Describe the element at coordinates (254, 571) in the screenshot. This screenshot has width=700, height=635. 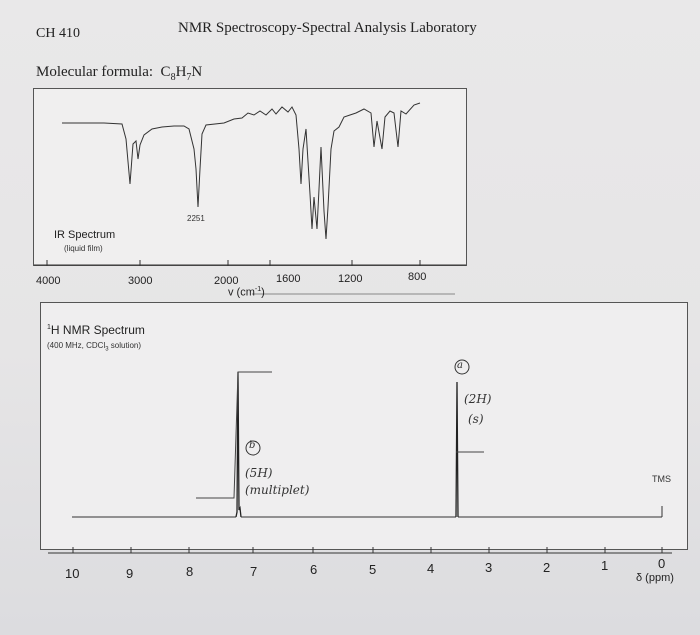
I see `nmr-tick-7: 7` at that location.